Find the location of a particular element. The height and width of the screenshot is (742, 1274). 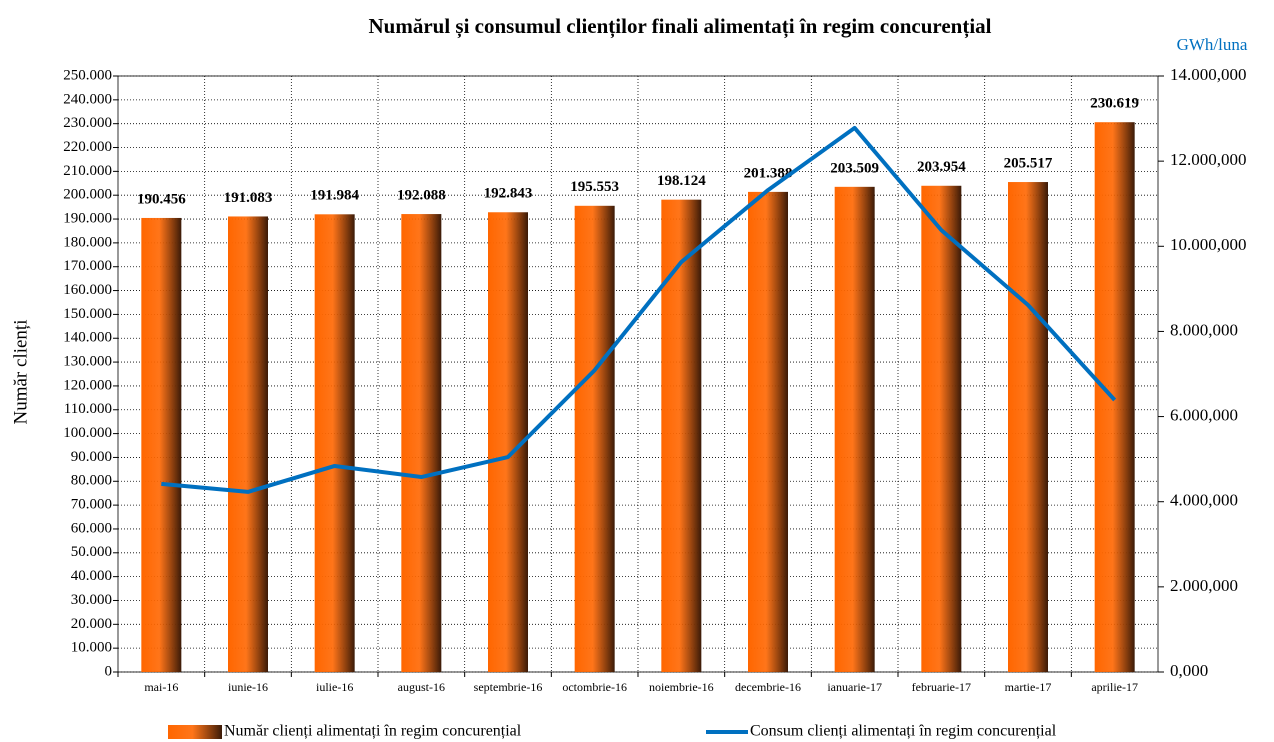

x-tick-label: octombrie-16 is located at coordinates (594, 687).